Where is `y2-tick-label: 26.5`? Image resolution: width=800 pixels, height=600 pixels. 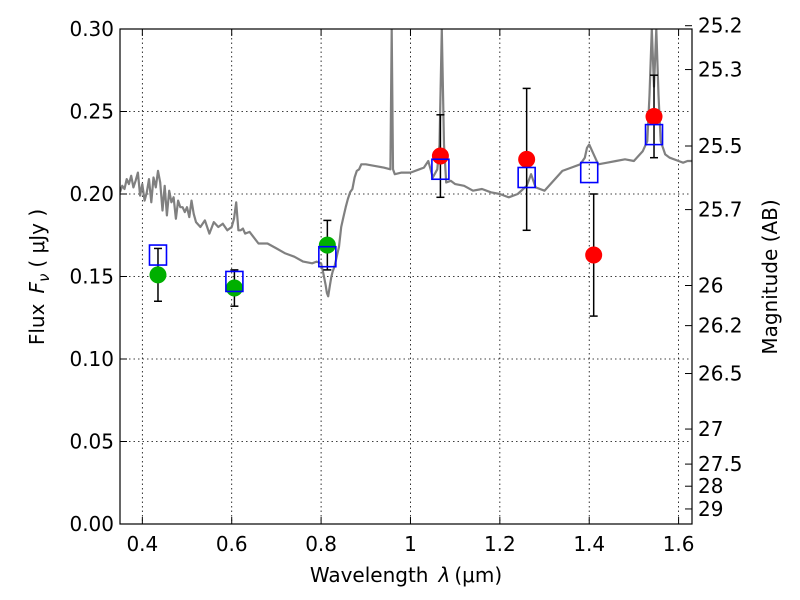
y2-tick-label: 26.5 is located at coordinates (720, 374).